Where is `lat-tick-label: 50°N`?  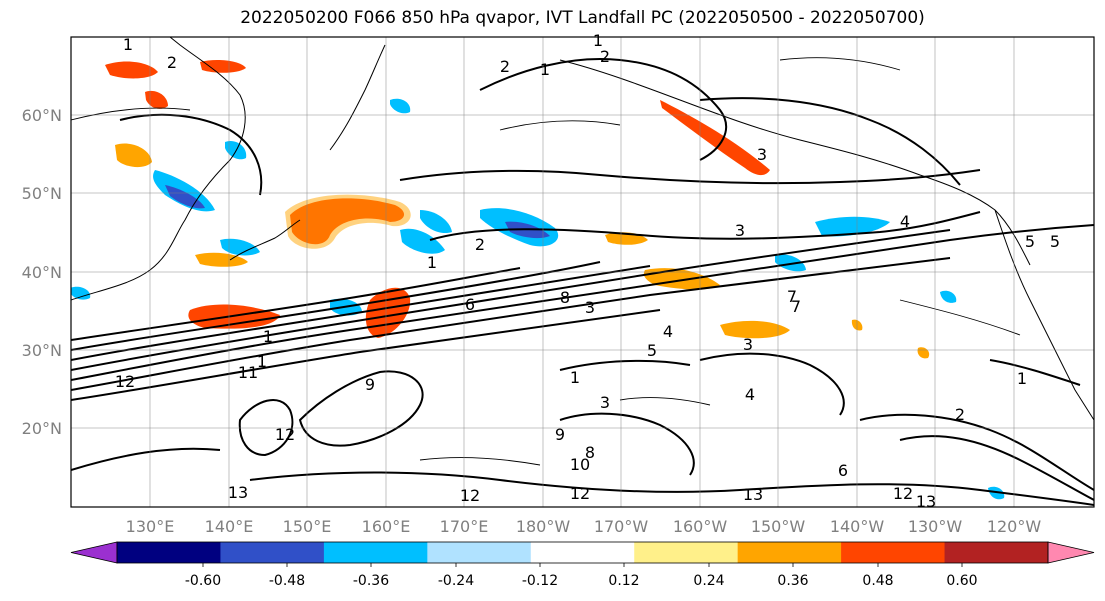
lat-tick-label: 50°N is located at coordinates (42, 193).